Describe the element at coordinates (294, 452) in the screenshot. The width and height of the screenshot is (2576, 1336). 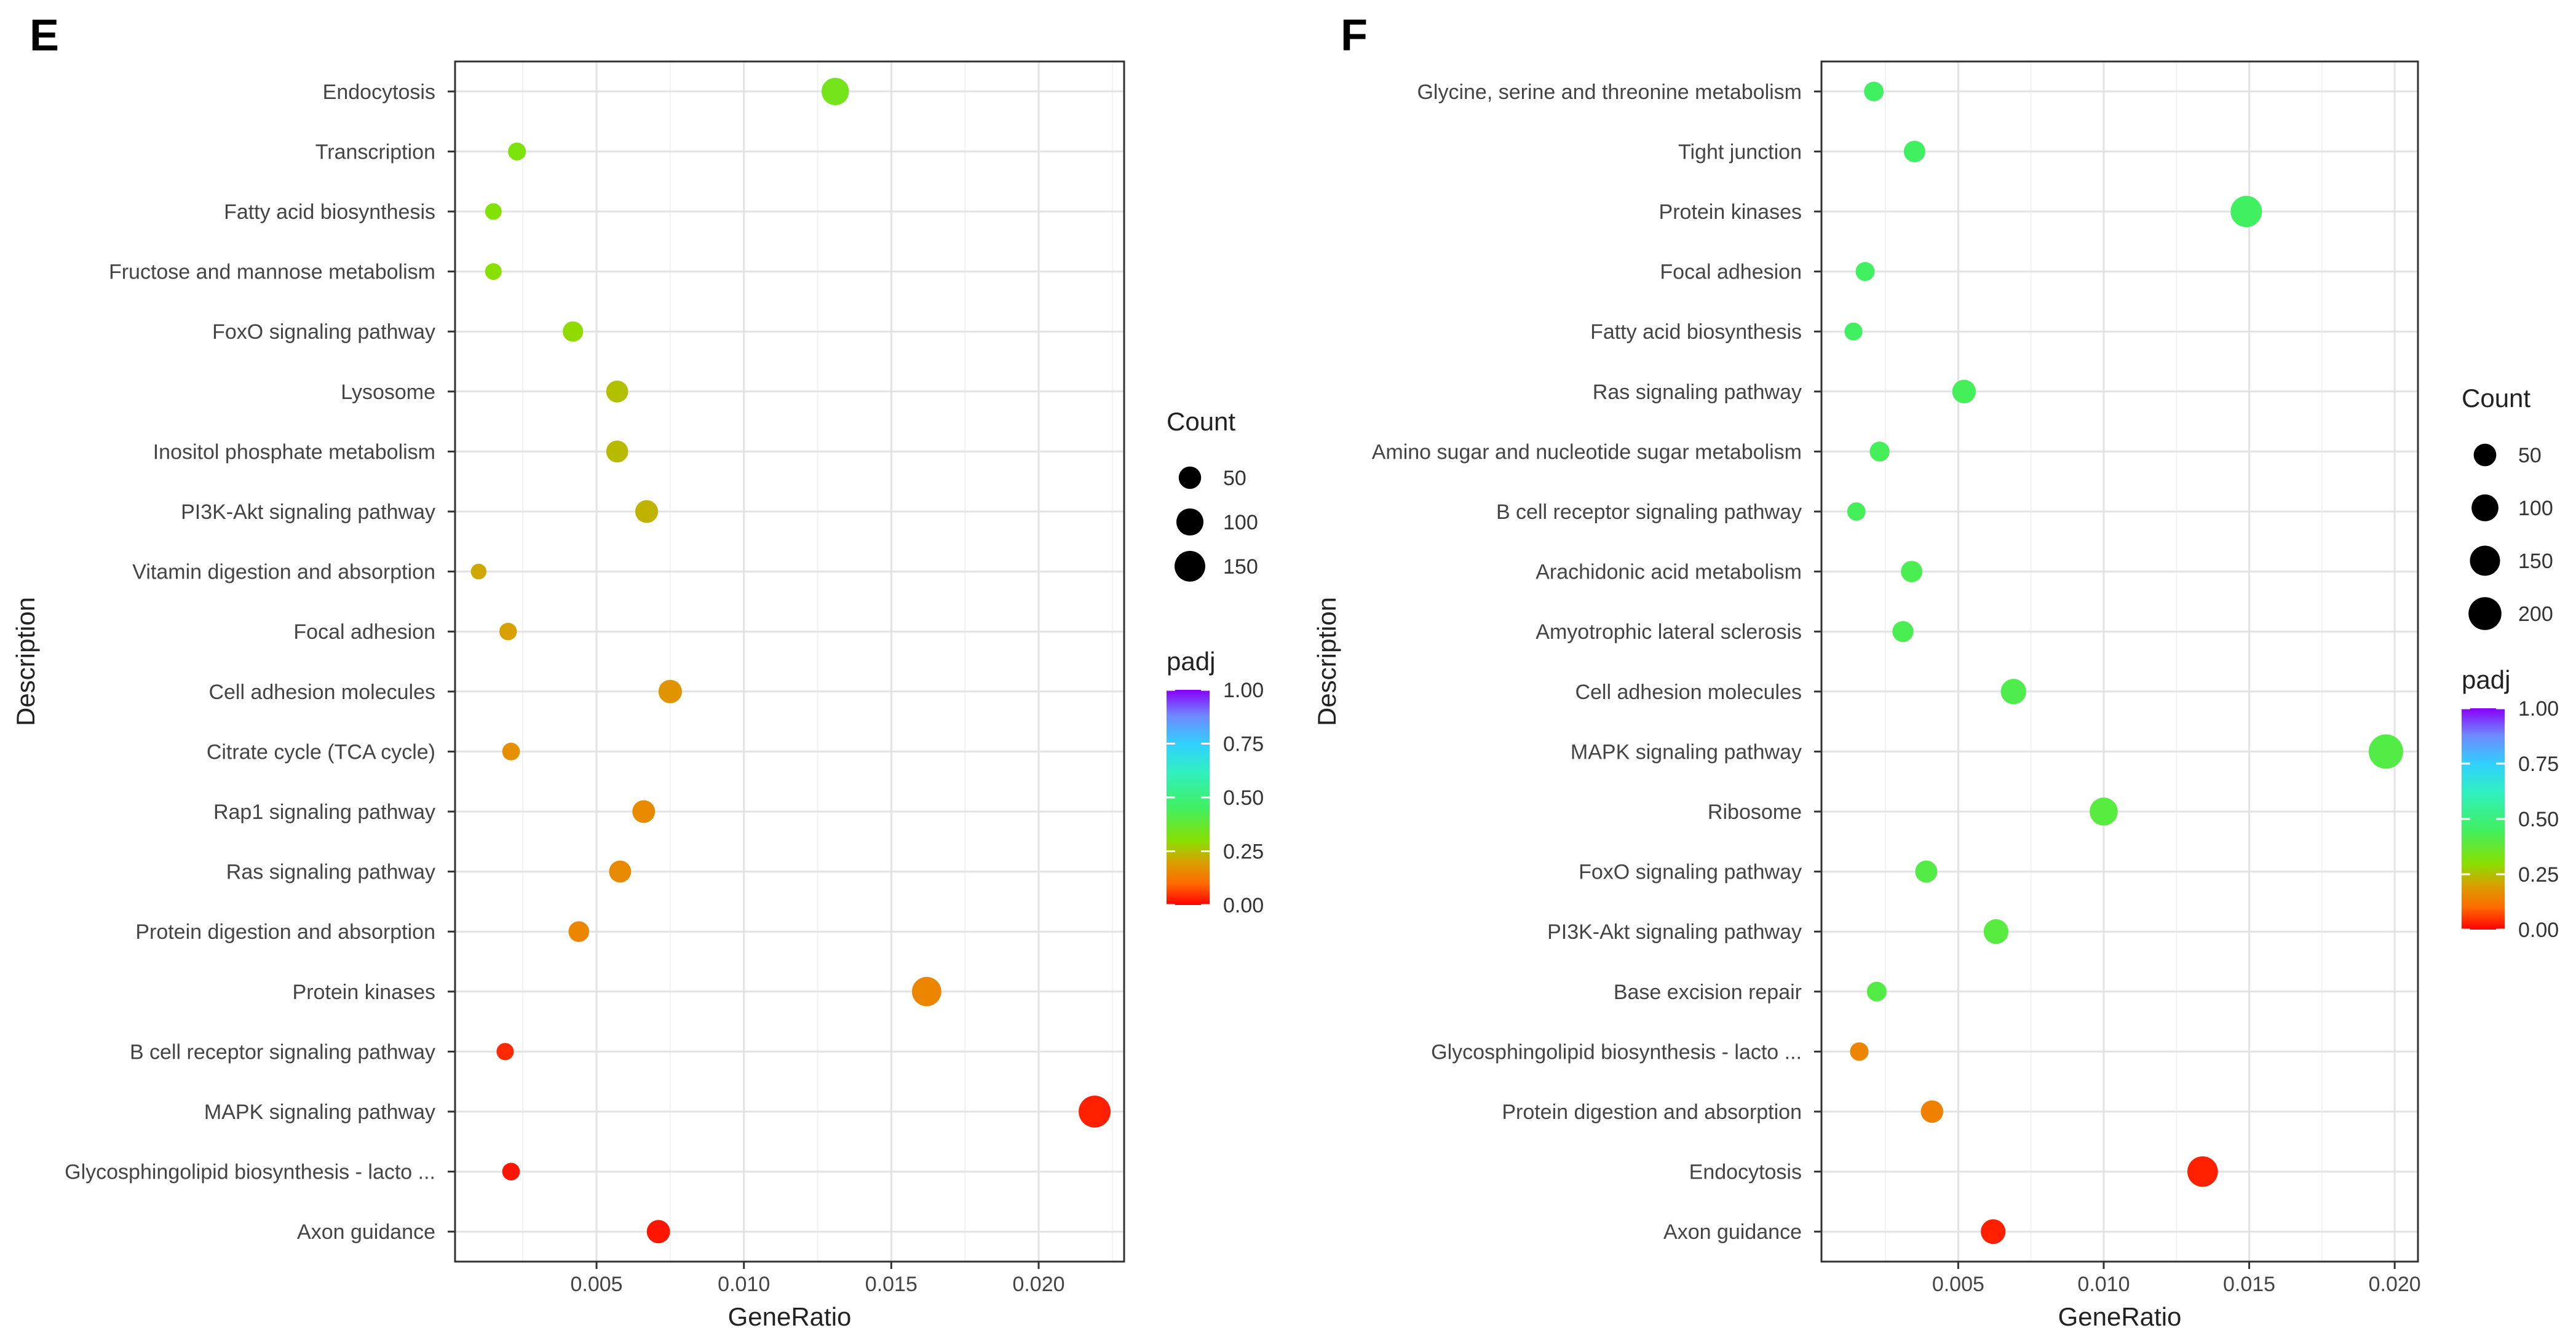
I see `category-label: Inositol phosphate metabolism` at that location.